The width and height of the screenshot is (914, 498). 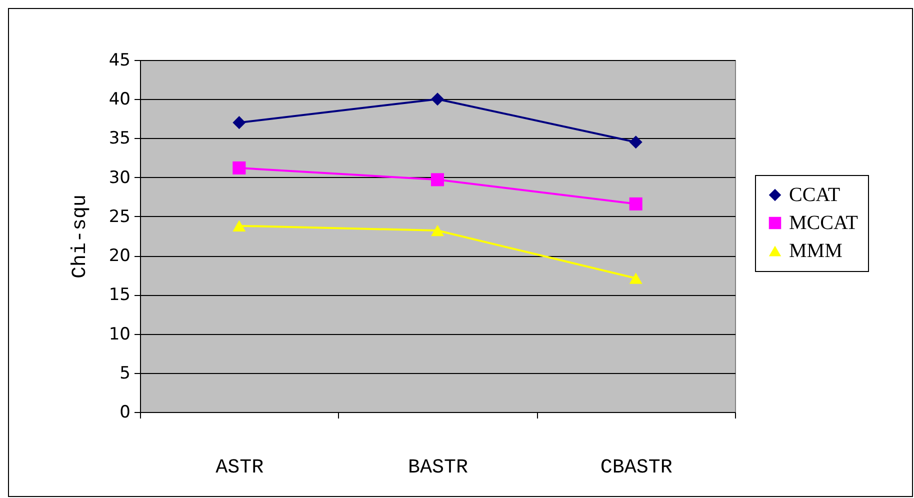 What do you see at coordinates (636, 468) in the screenshot?
I see `x-tick-label: CBASTR` at bounding box center [636, 468].